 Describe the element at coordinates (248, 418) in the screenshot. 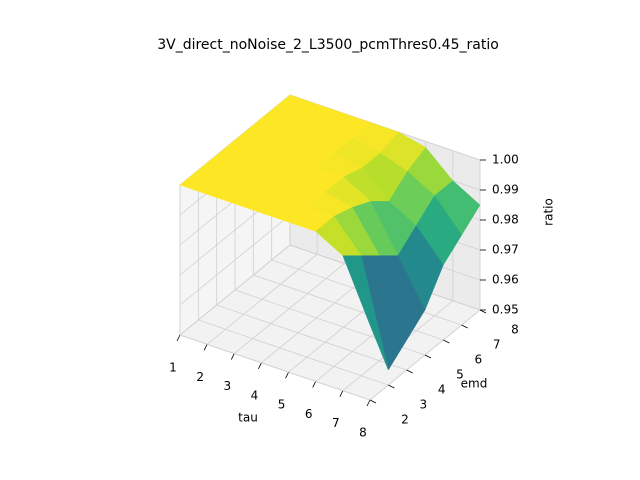

I see `x-axis-label: tau` at that location.